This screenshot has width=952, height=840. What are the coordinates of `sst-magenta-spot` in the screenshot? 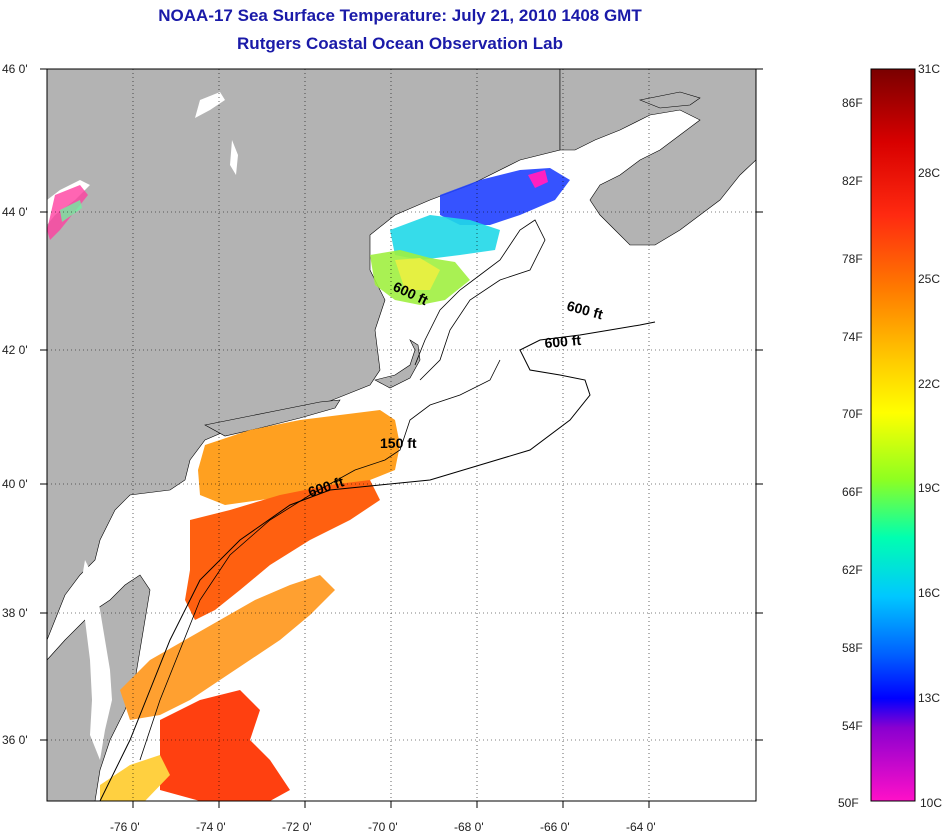 It's located at (538, 179).